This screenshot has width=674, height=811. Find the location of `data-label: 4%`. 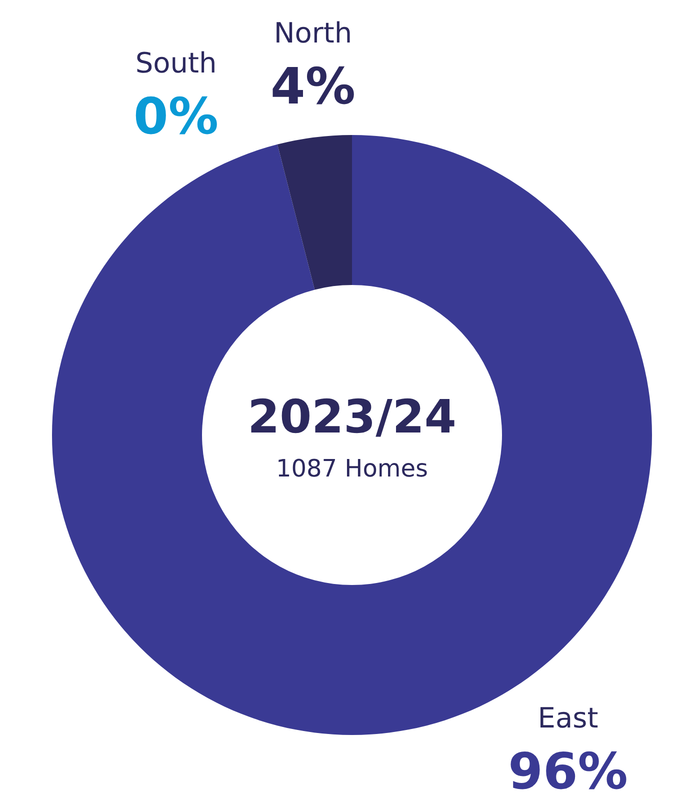

data-label: 4% is located at coordinates (313, 87).